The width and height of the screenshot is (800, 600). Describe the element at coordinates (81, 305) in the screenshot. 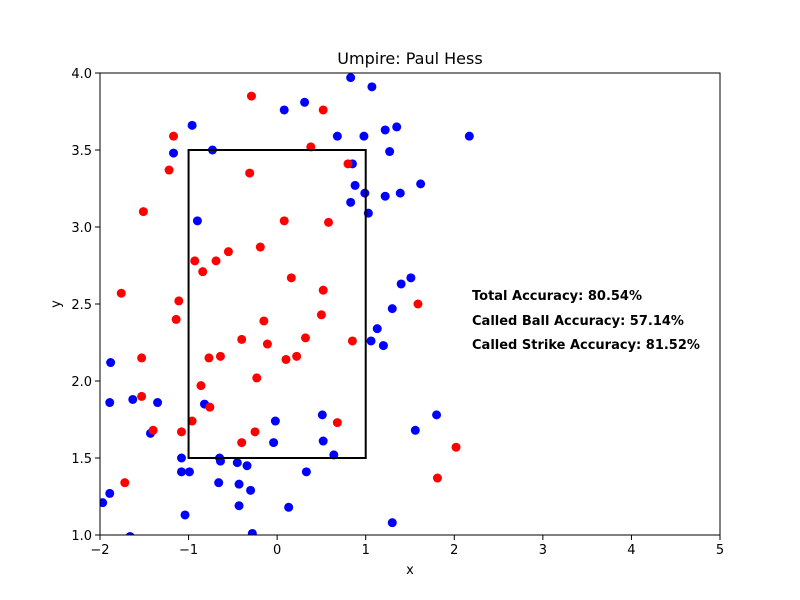

I see `y-tick-label: 2.5` at that location.